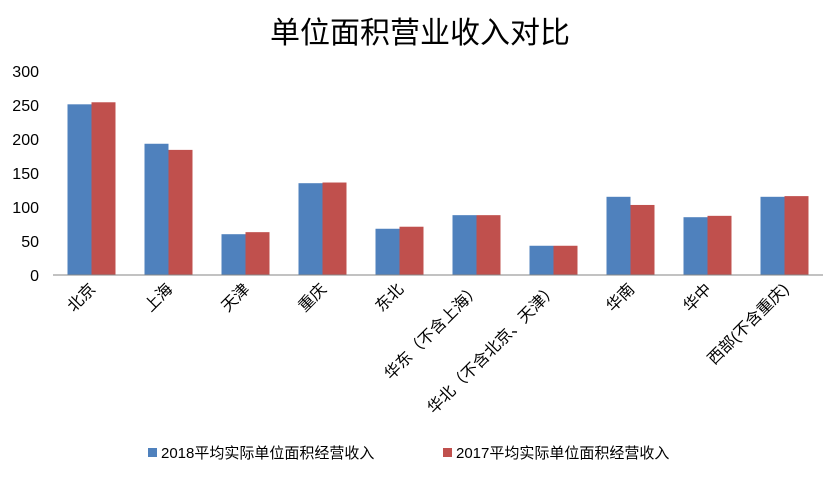 The width and height of the screenshot is (840, 480). I want to click on y-tick-label: 100, so click(25, 208).